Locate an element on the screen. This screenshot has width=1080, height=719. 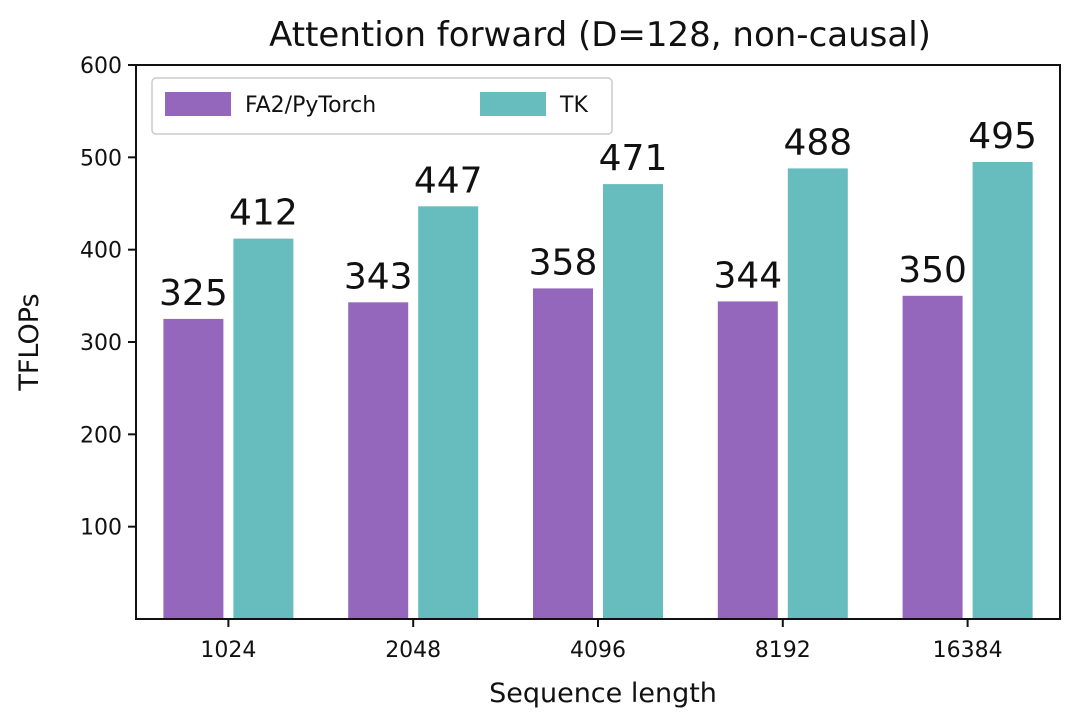
data-label-fa2-pytorch-2048: 343 is located at coordinates (378, 276).